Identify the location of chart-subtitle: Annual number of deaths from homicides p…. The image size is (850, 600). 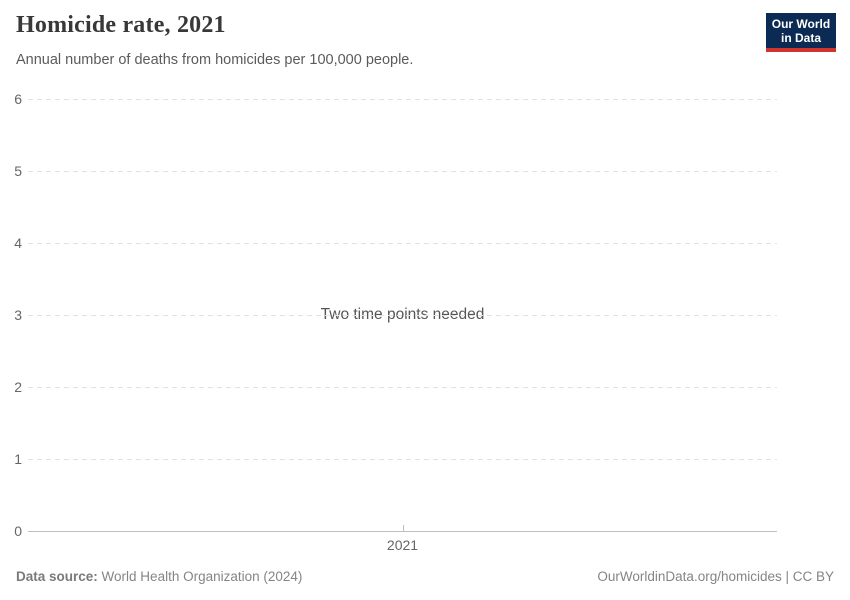
(215, 60).